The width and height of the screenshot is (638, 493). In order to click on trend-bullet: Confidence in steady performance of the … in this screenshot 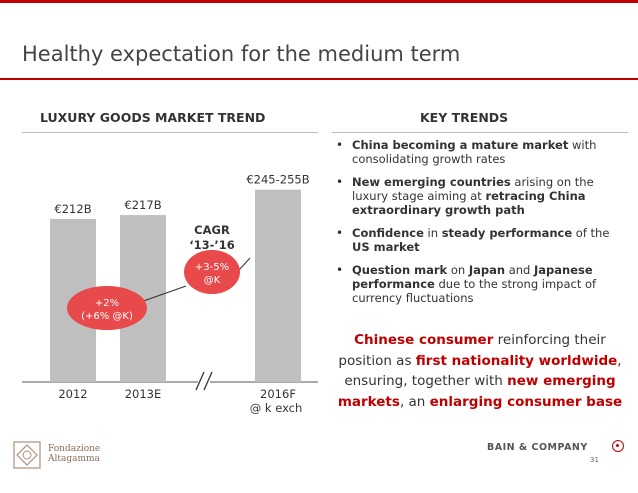, I will do `click(481, 240)`.